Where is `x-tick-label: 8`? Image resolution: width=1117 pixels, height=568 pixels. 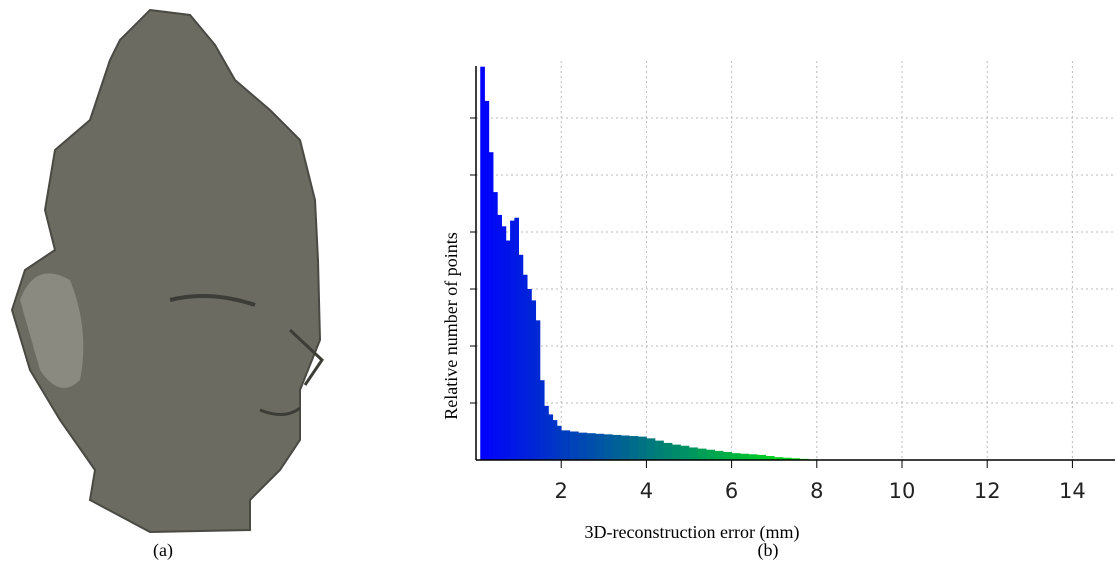 x-tick-label: 8 is located at coordinates (816, 491).